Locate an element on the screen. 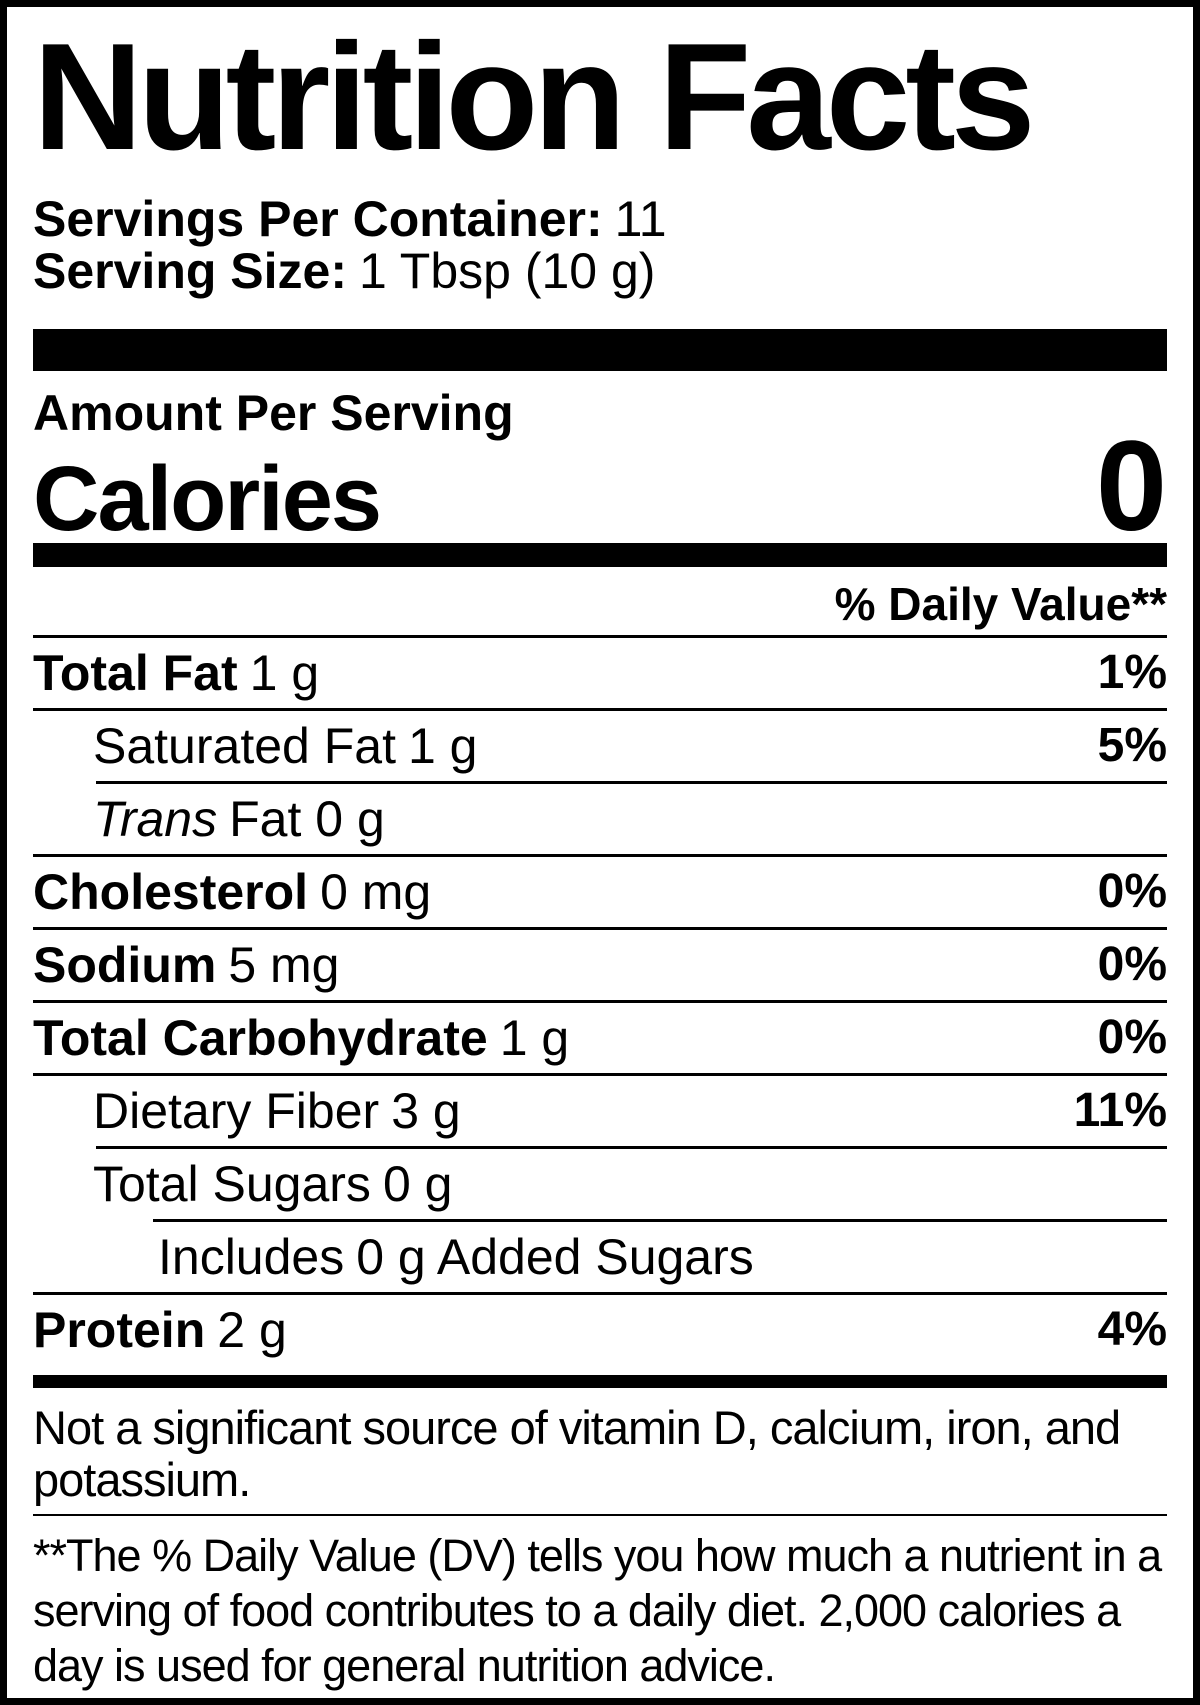  nutrient-row-total-sugars: Total Sugars 0 g is located at coordinates (600, 1184).